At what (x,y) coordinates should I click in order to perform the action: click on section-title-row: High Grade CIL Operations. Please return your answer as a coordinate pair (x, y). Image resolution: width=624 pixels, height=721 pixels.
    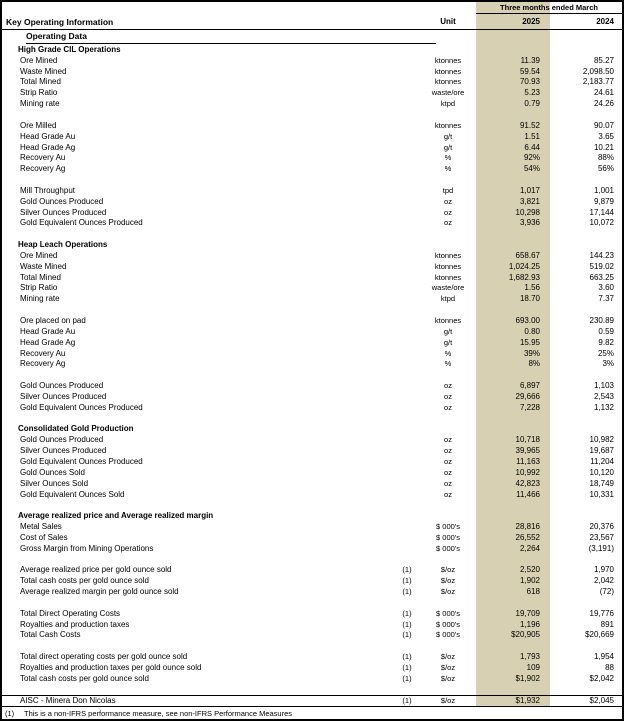
    Looking at the image, I should click on (312, 49).